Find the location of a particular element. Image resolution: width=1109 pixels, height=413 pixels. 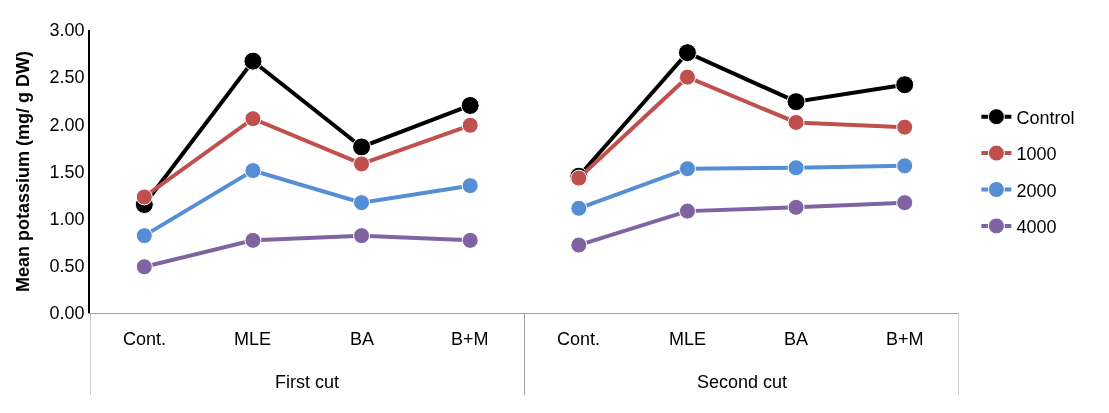

text: Second cut is located at coordinates (742, 382).